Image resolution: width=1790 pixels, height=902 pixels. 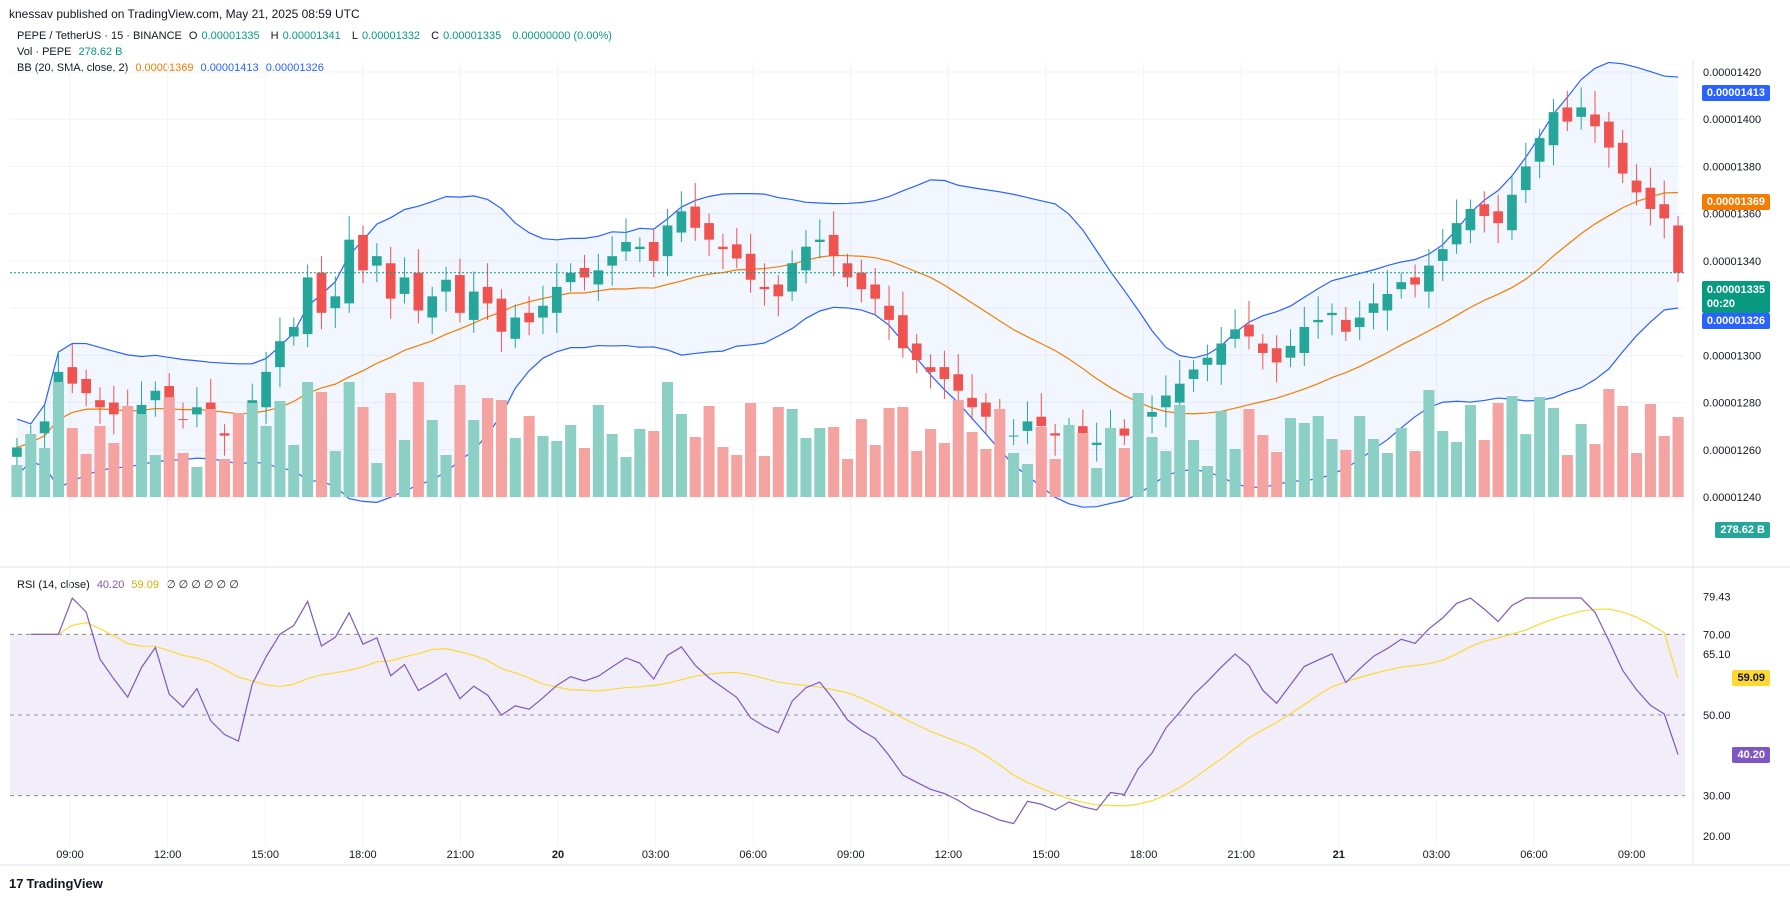 What do you see at coordinates (110, 585) in the screenshot?
I see `rsi-value: 40.20` at bounding box center [110, 585].